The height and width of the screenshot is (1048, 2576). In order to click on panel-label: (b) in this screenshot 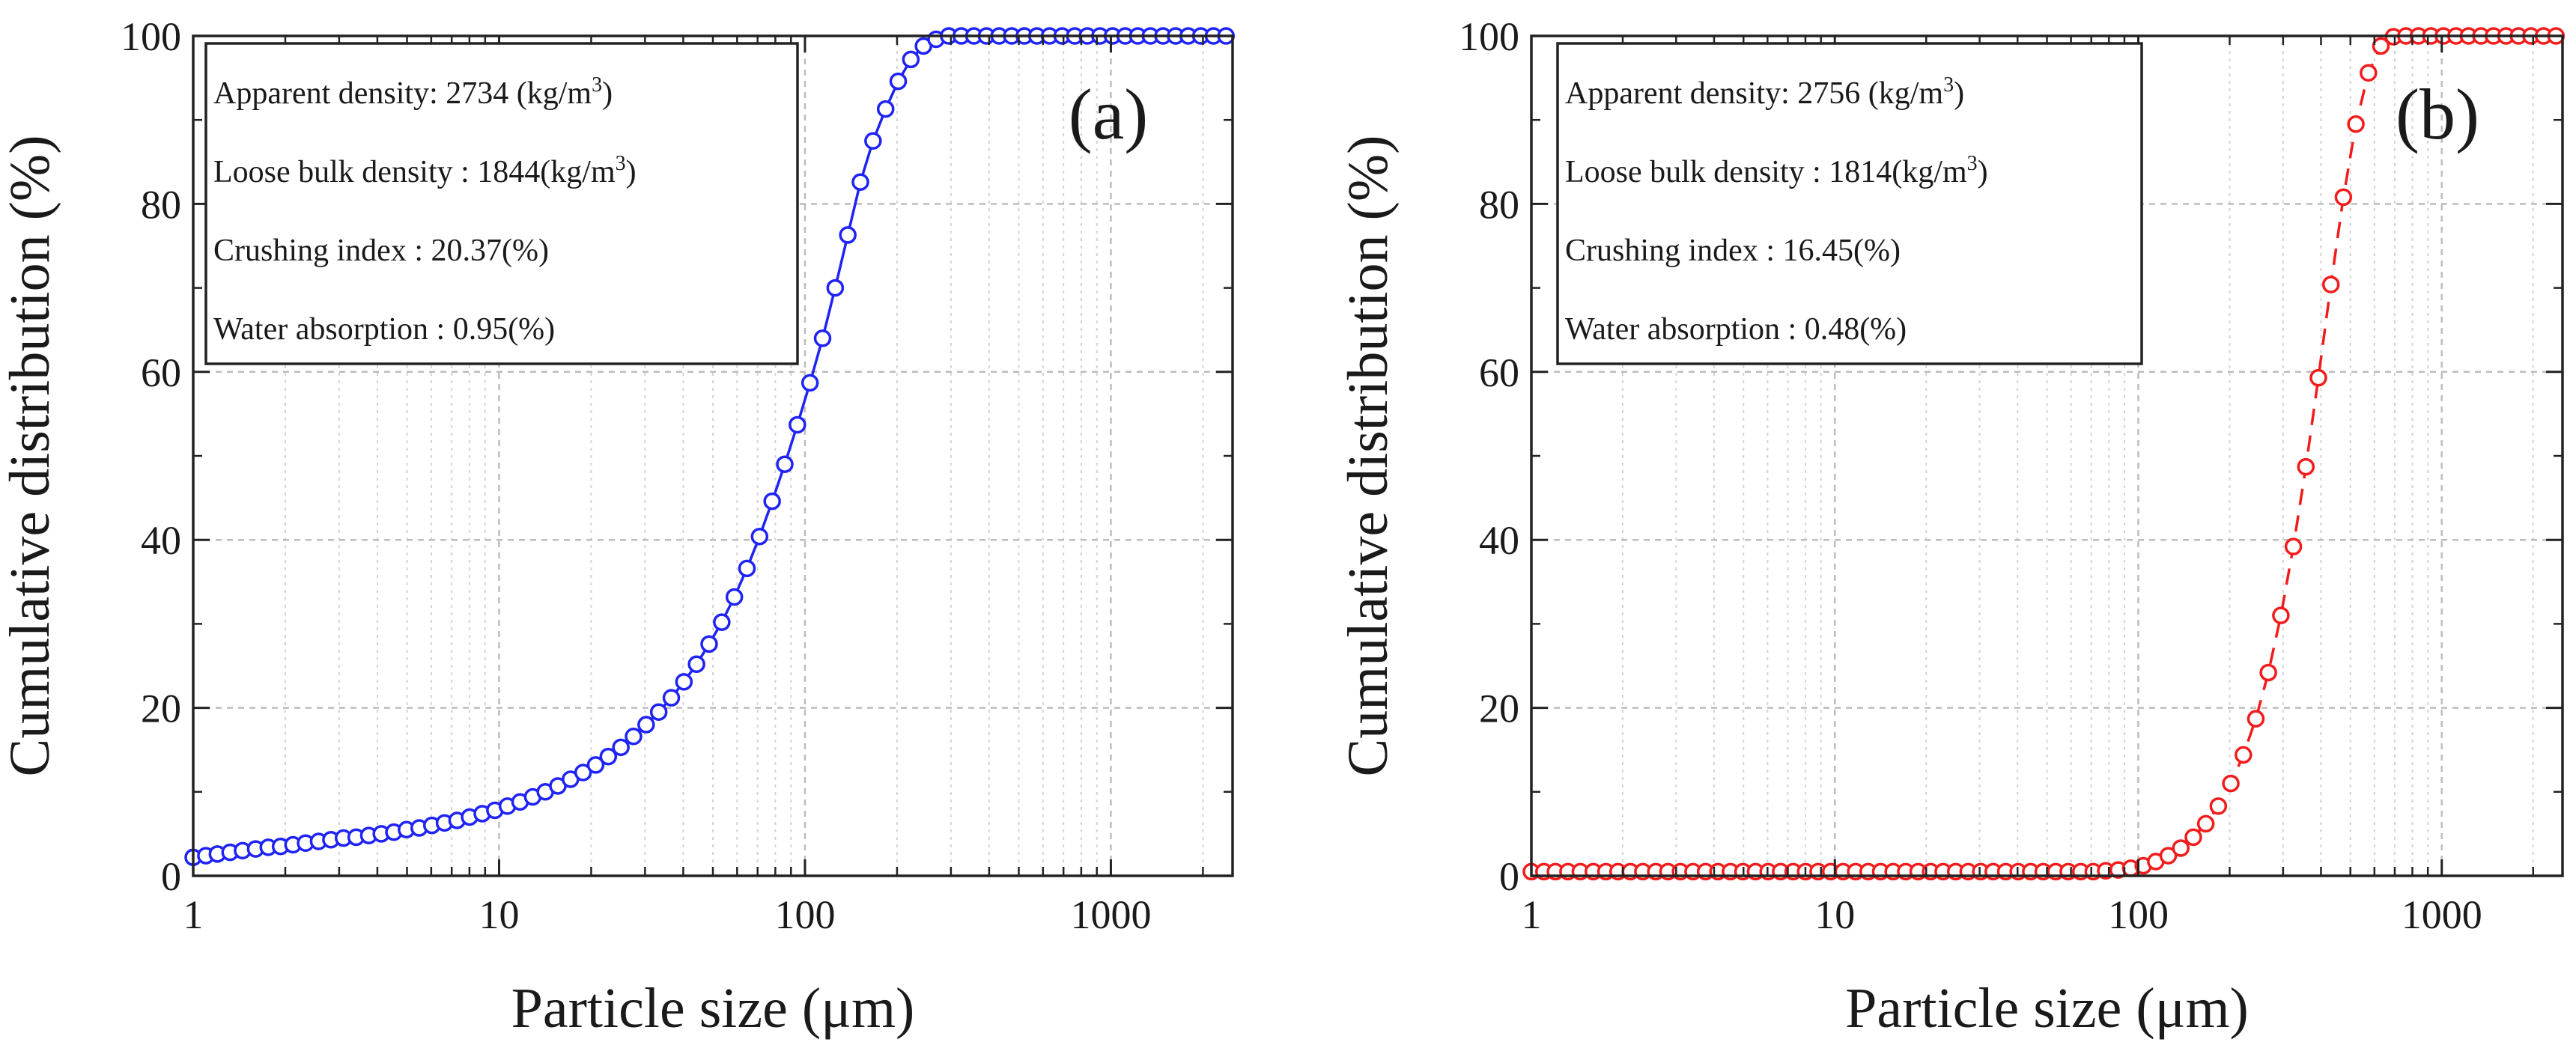, I will do `click(2437, 114)`.